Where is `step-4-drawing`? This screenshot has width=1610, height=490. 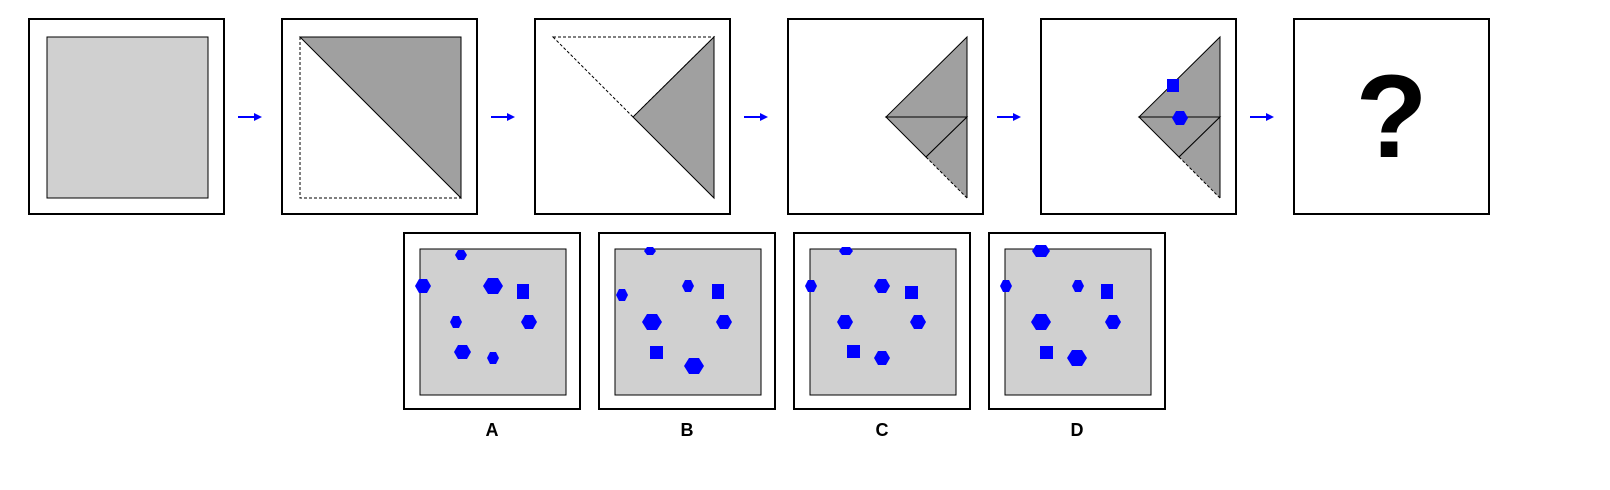 step-4-drawing is located at coordinates (926, 117).